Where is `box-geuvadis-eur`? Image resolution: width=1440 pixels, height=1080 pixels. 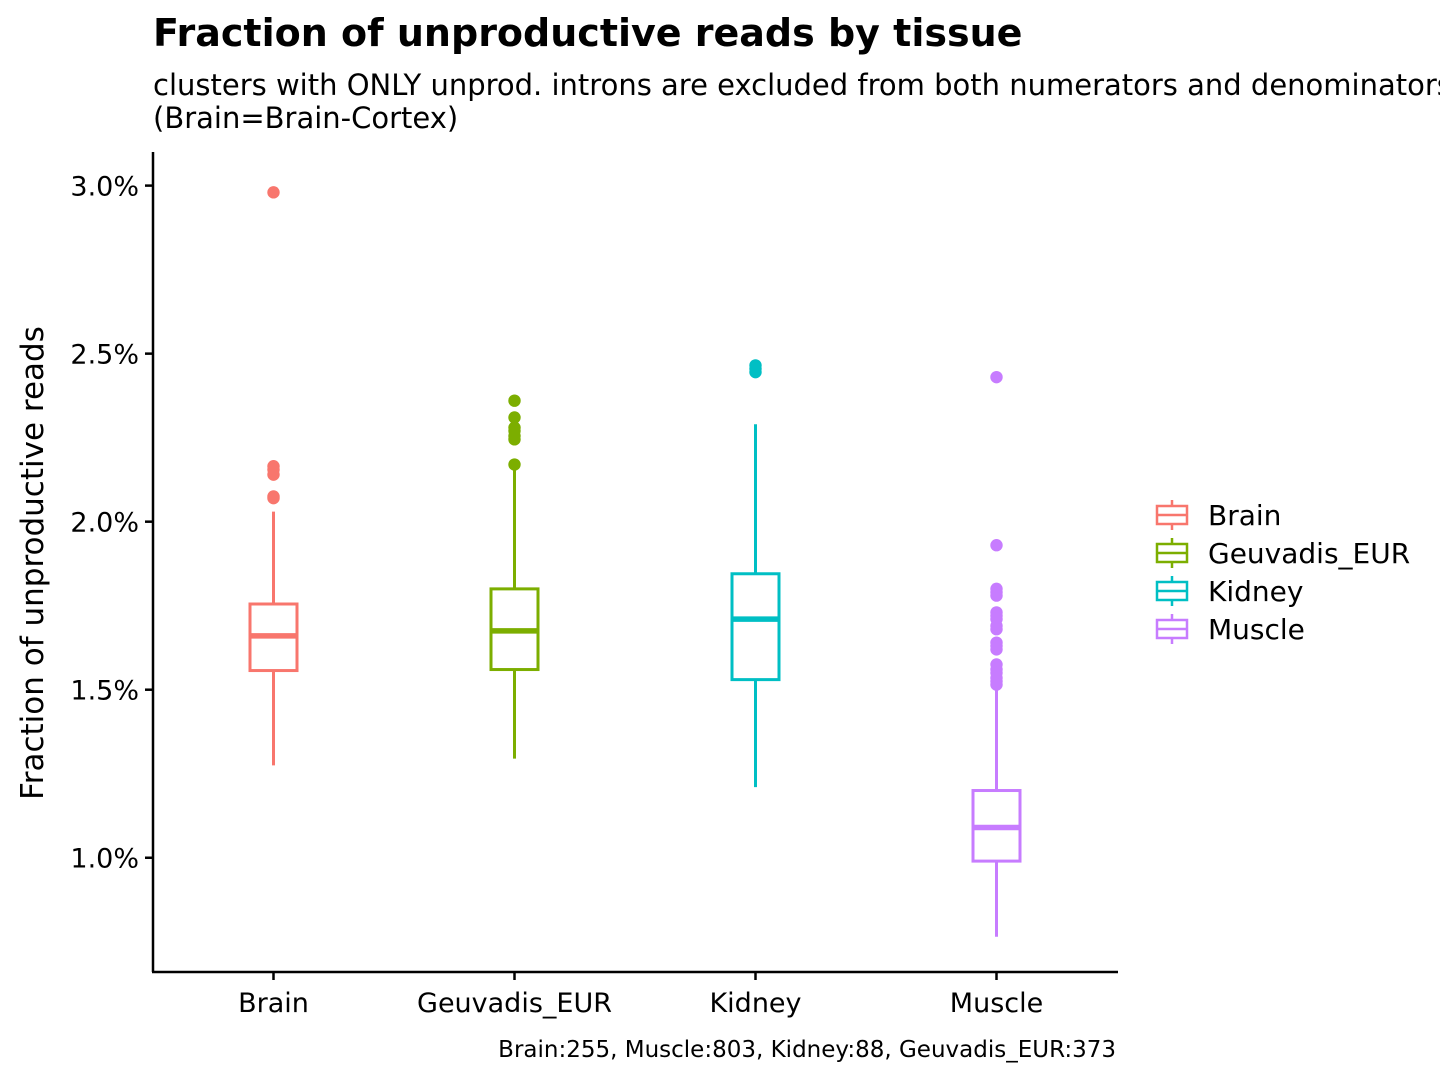 box-geuvadis-eur is located at coordinates (514, 576).